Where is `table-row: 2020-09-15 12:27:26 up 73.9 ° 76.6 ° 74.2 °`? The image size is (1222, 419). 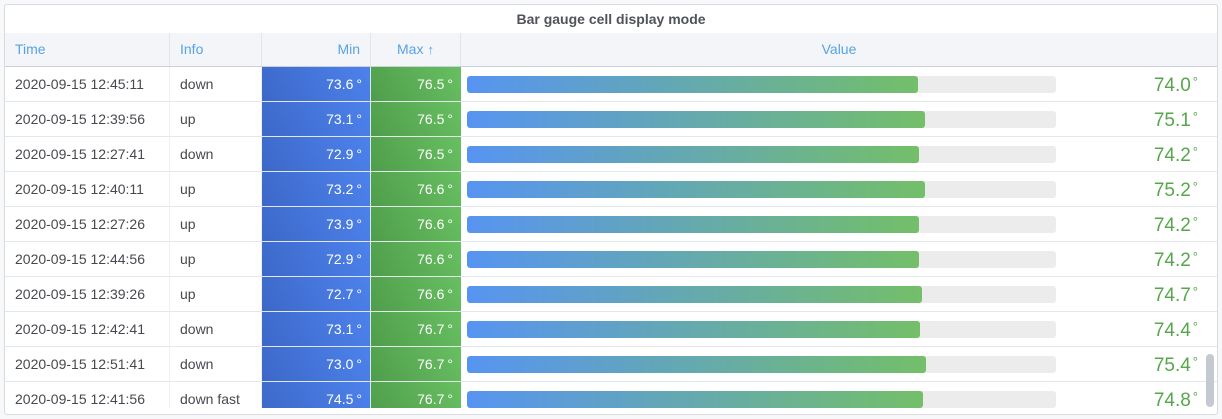 table-row: 2020-09-15 12:27:26 up 73.9 ° 76.6 ° 74.2 ° is located at coordinates (611, 224).